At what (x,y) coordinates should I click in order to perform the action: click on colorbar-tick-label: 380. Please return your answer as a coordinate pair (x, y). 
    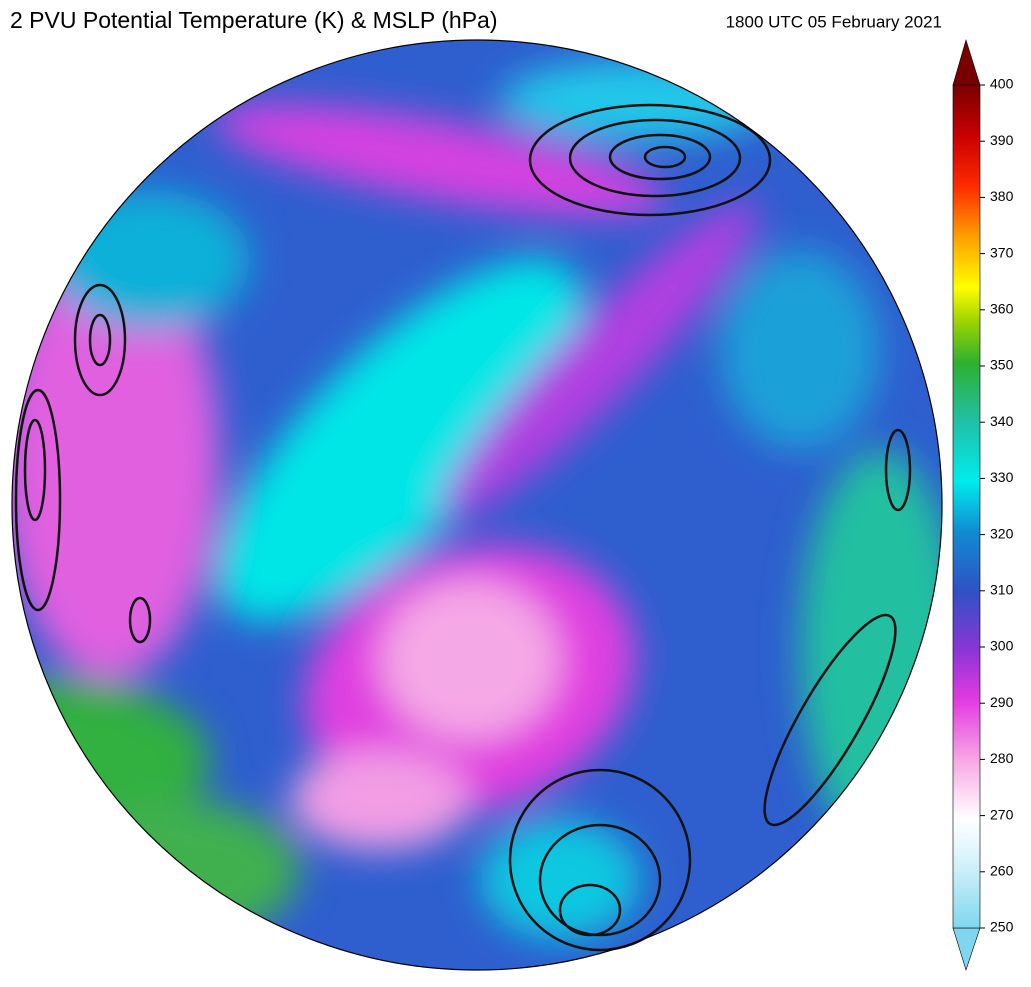
    Looking at the image, I should click on (1002, 196).